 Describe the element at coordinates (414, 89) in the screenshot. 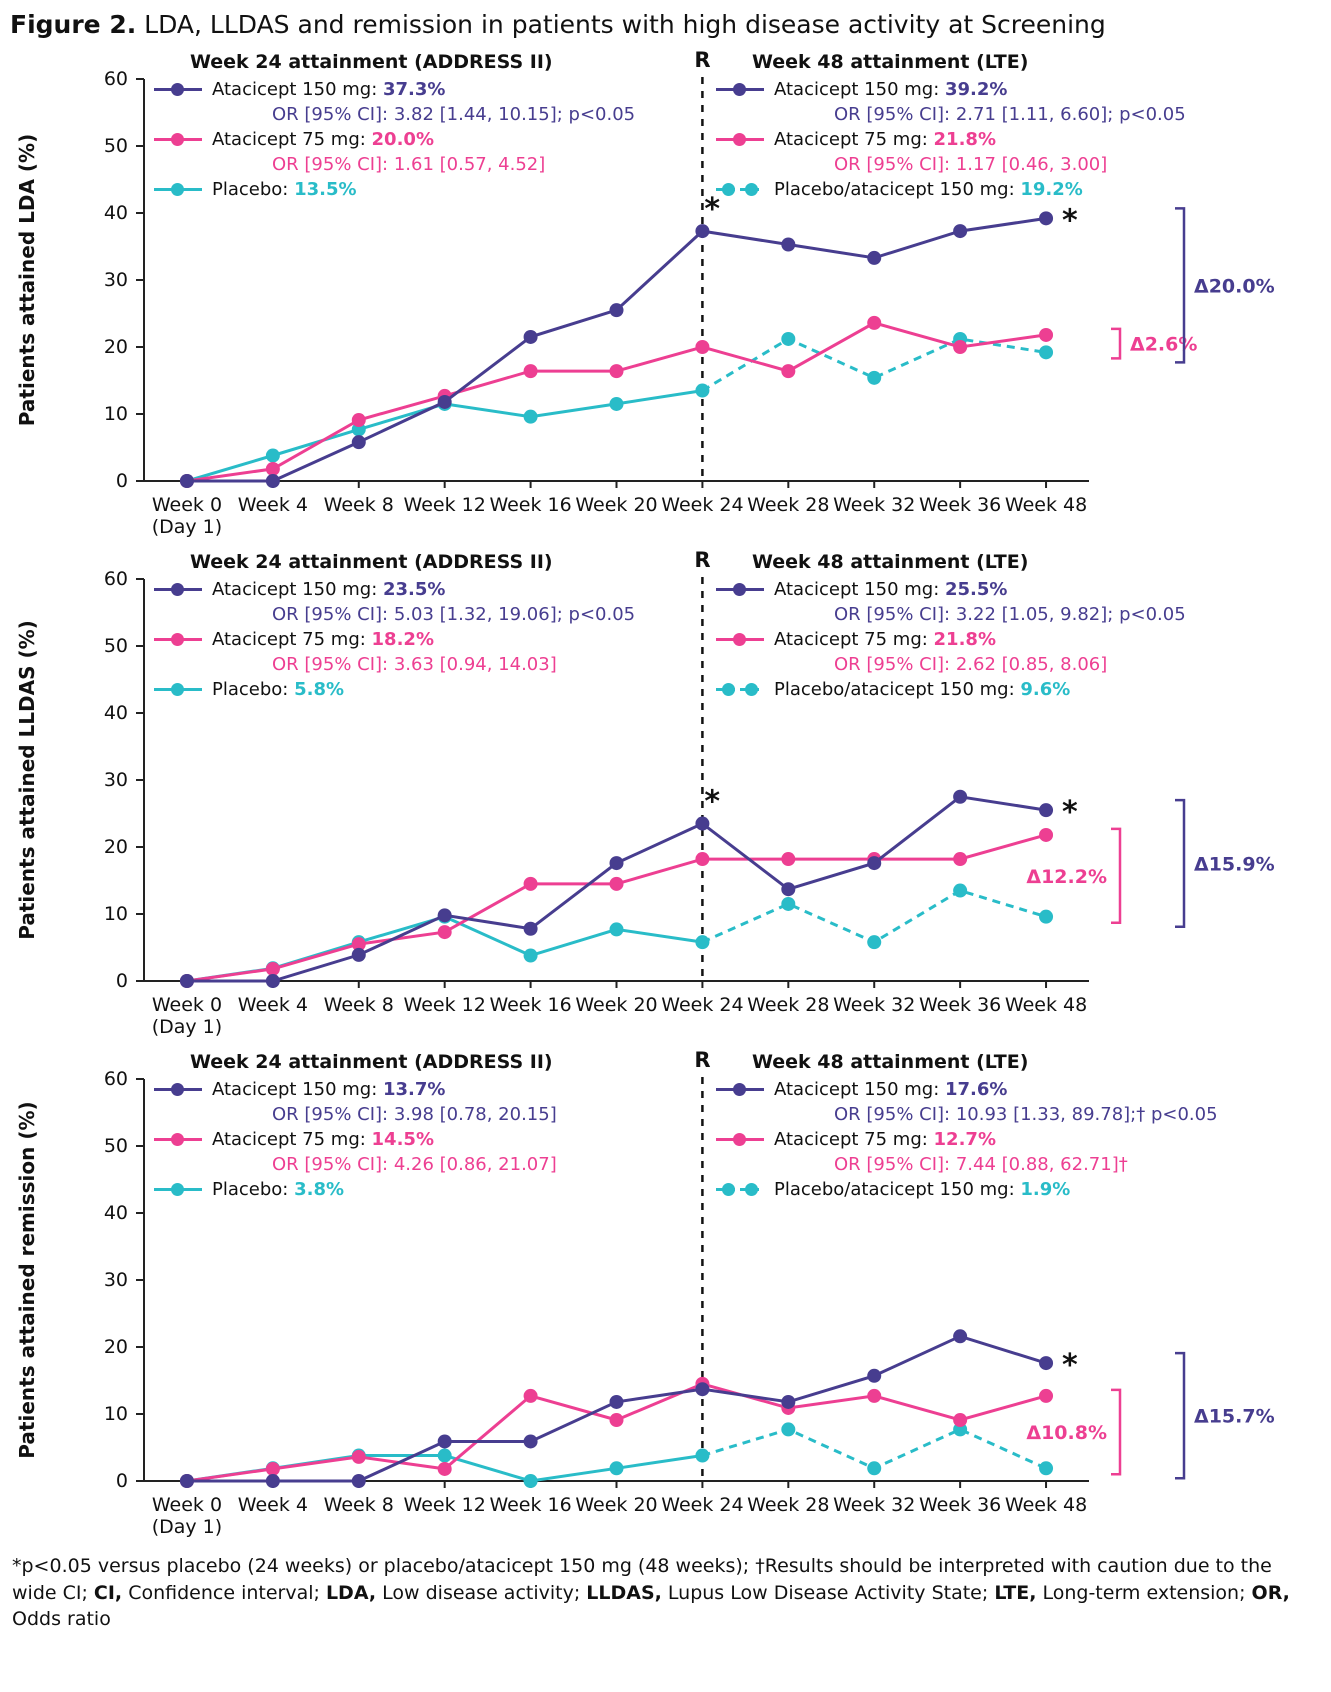

I see `legend-entry-value: 37.3%` at that location.